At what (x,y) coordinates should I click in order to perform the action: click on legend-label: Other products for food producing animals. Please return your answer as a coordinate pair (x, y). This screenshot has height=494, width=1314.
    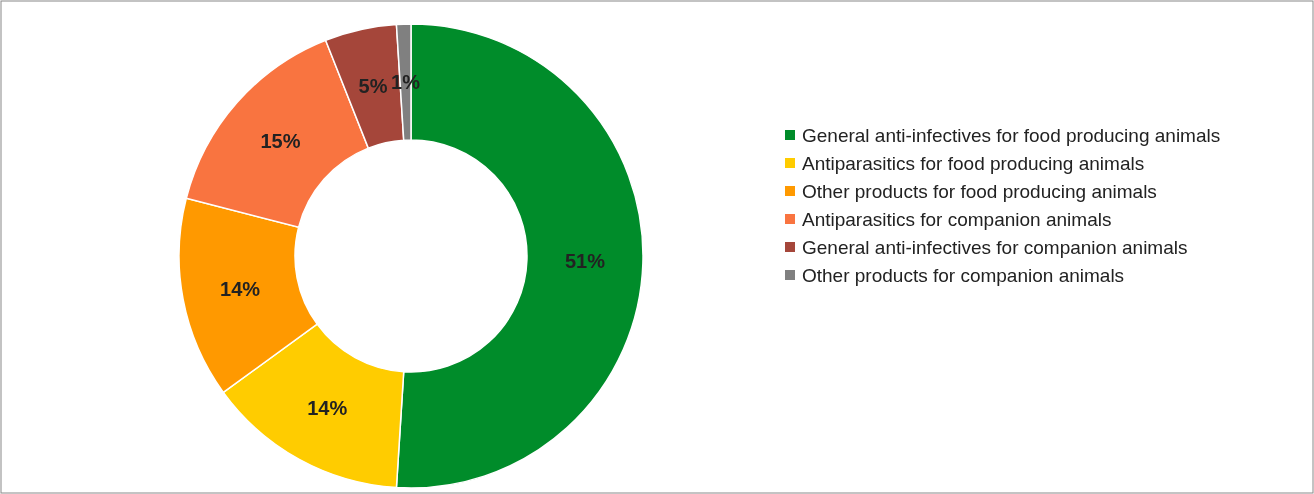
    Looking at the image, I should click on (979, 191).